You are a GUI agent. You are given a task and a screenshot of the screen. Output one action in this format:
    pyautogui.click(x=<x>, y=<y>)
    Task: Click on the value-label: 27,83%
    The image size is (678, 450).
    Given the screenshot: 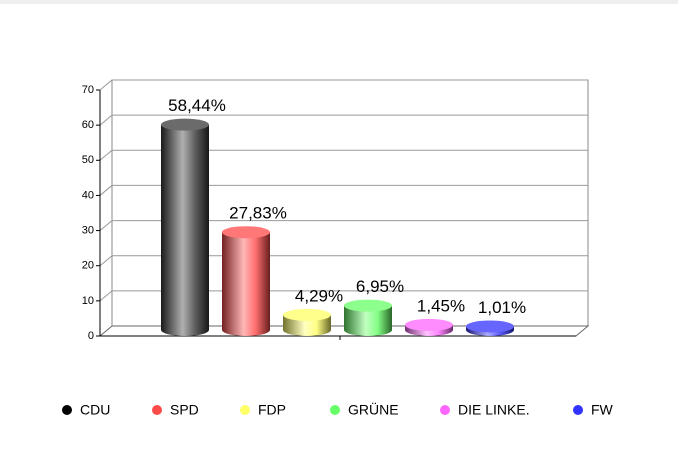 What is the action you would take?
    pyautogui.click(x=258, y=213)
    